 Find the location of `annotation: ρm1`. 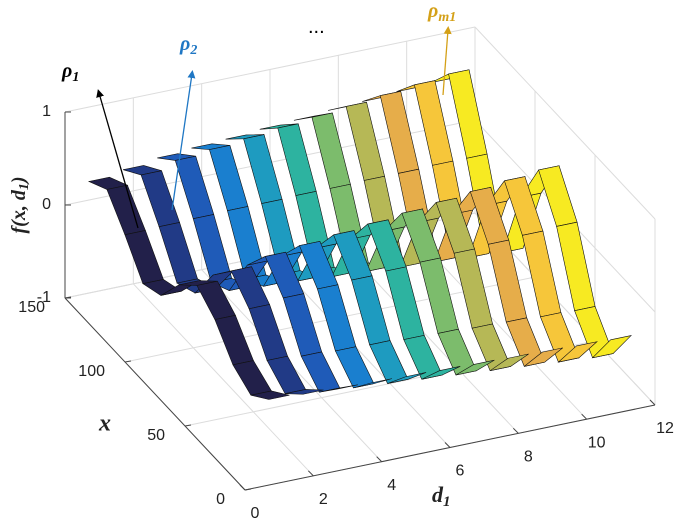

annotation: ρm1 is located at coordinates (441, 12).